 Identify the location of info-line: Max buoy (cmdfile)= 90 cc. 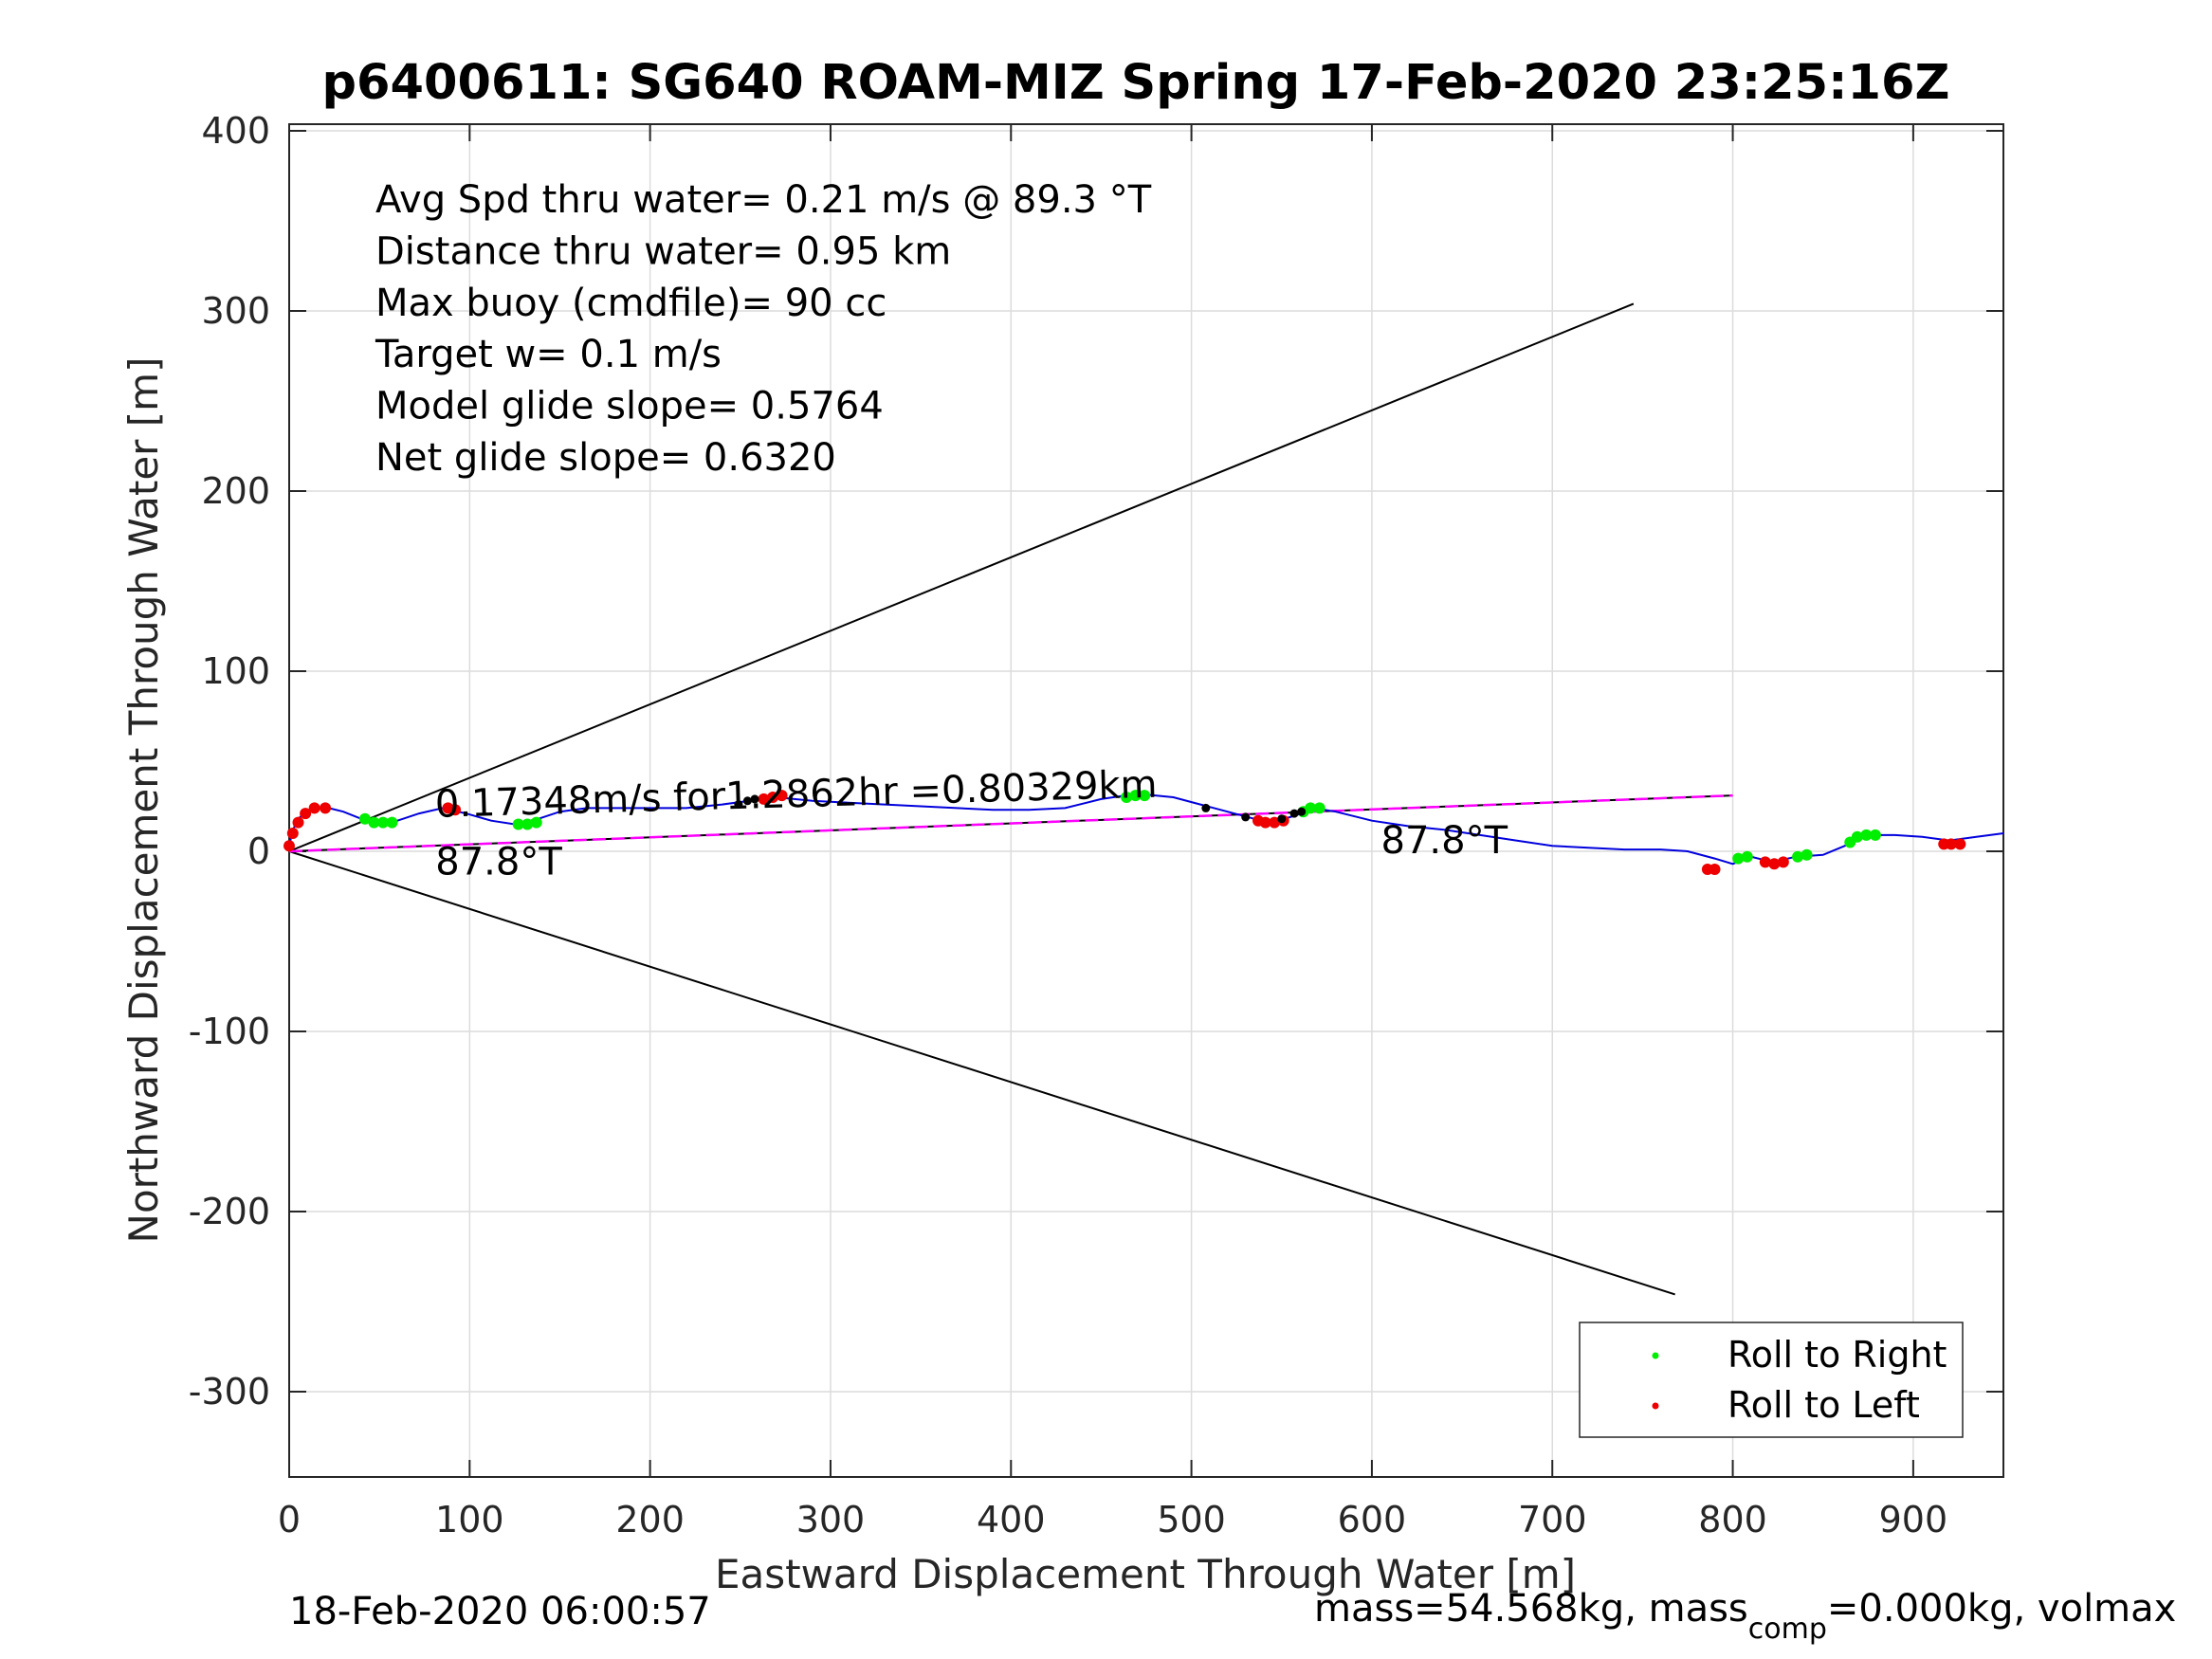
(631, 303).